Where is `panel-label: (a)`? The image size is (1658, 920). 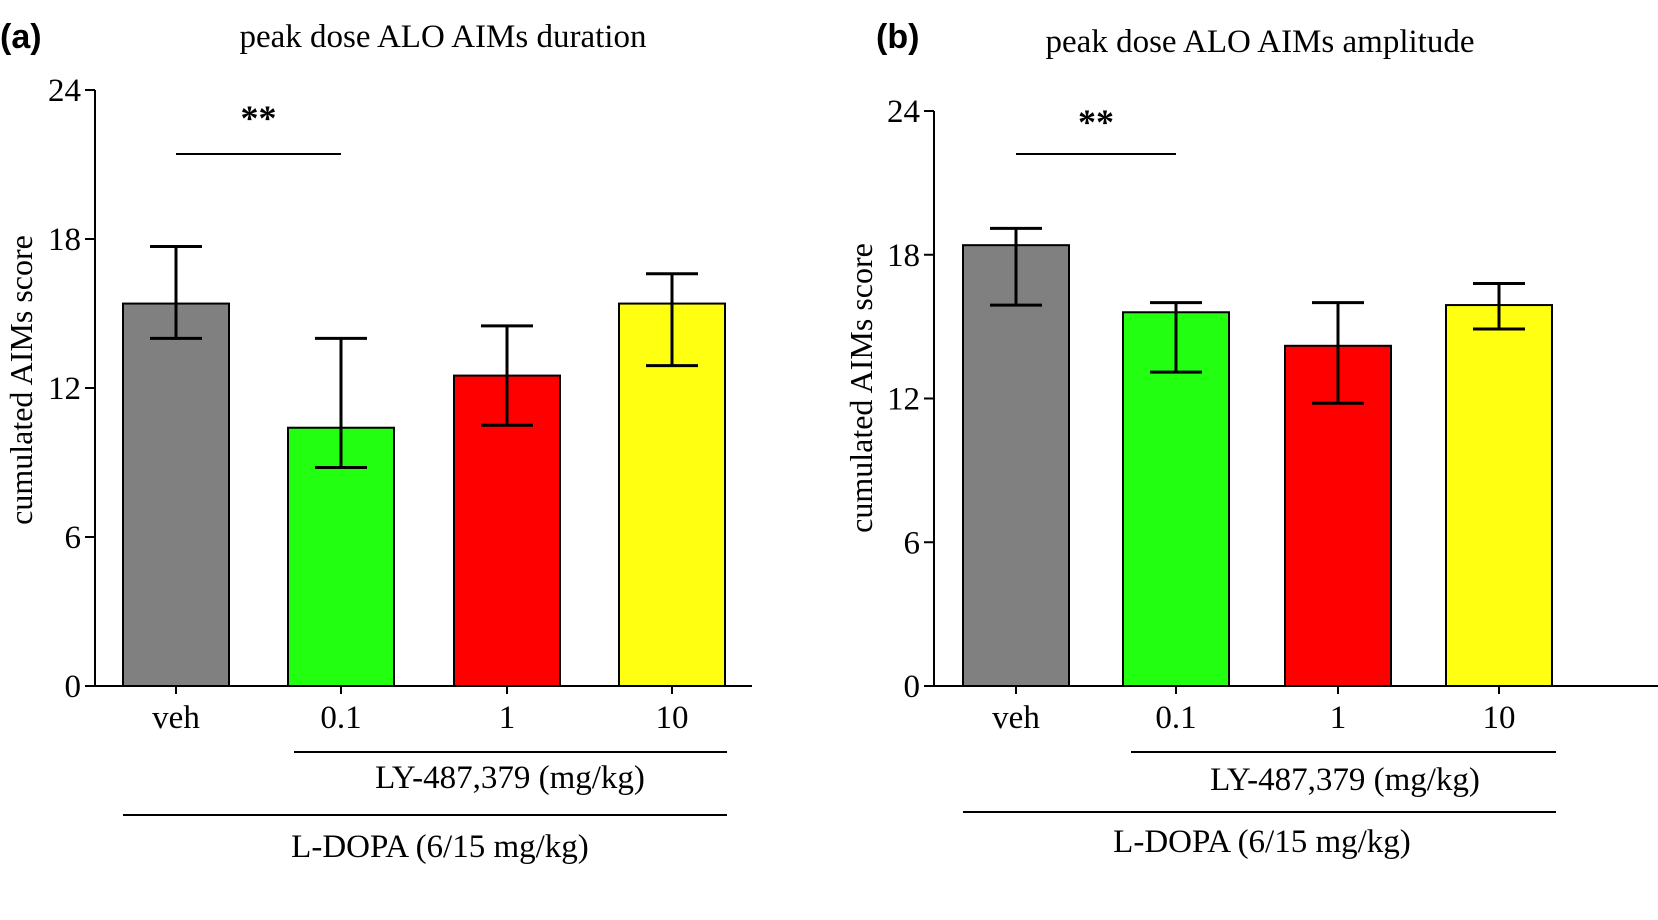 panel-label: (a) is located at coordinates (21, 37).